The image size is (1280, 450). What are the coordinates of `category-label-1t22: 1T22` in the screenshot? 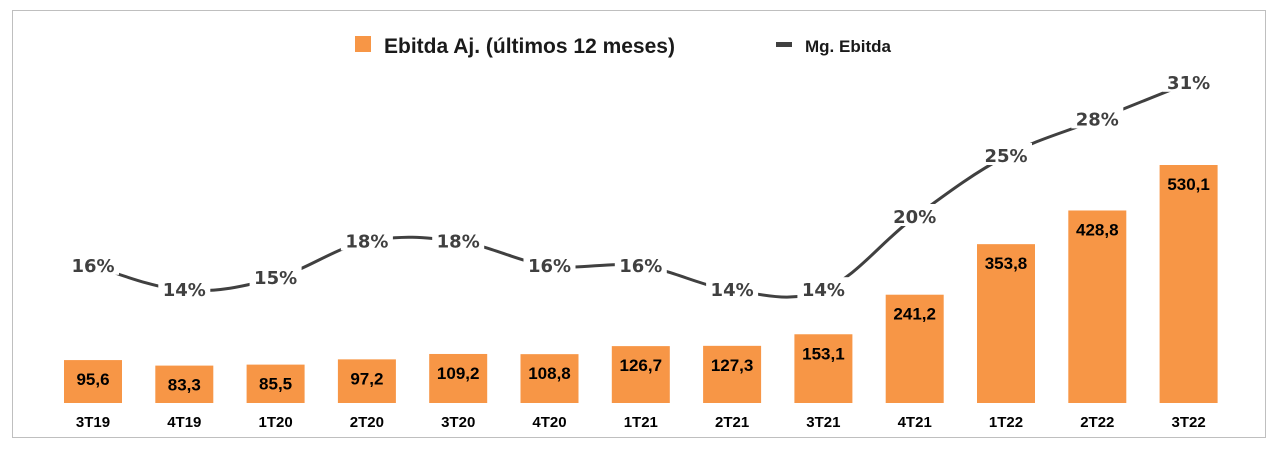 It's located at (1006, 422).